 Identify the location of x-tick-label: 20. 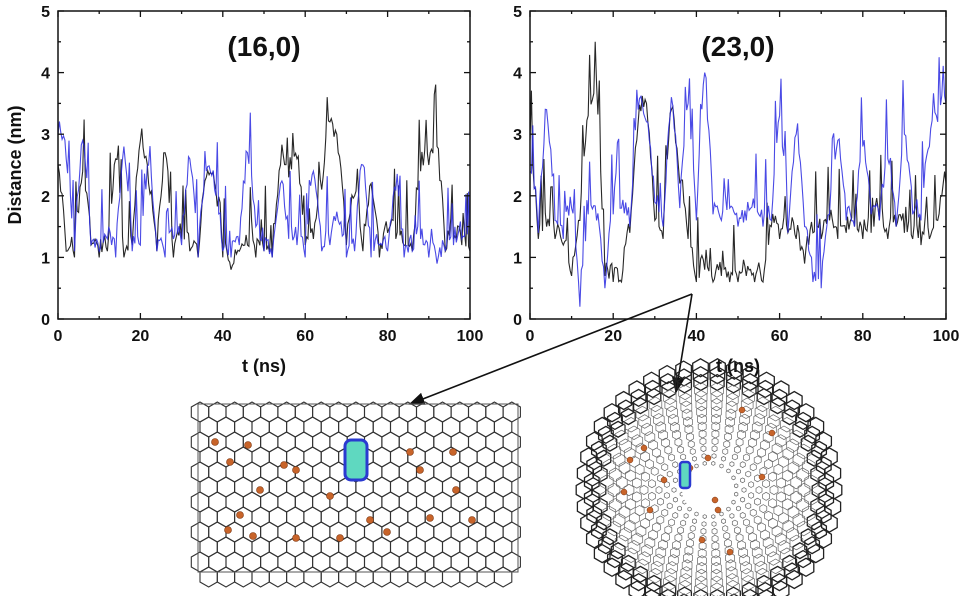
(613, 336).